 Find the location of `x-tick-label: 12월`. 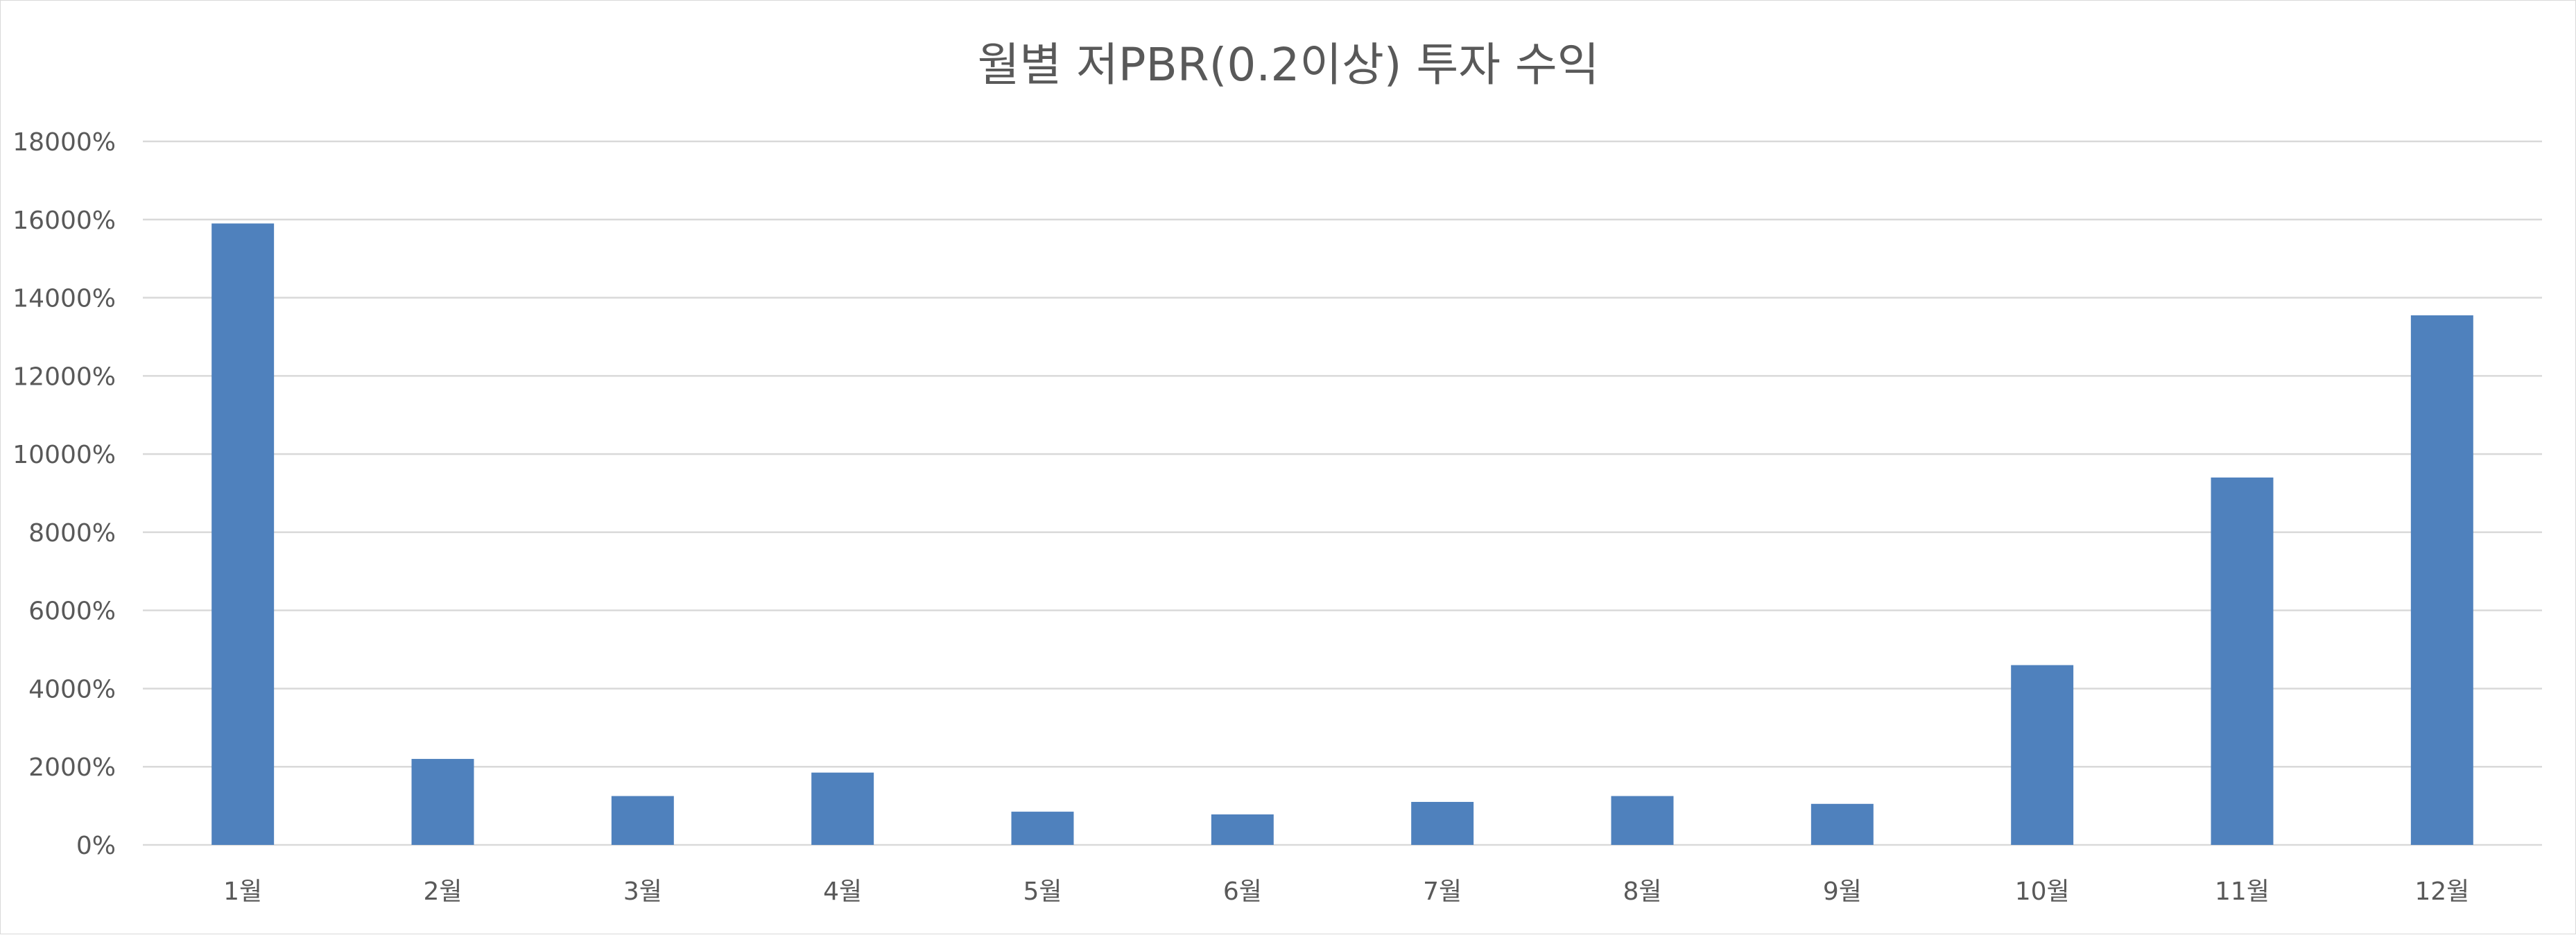

x-tick-label: 12월 is located at coordinates (2441, 891).